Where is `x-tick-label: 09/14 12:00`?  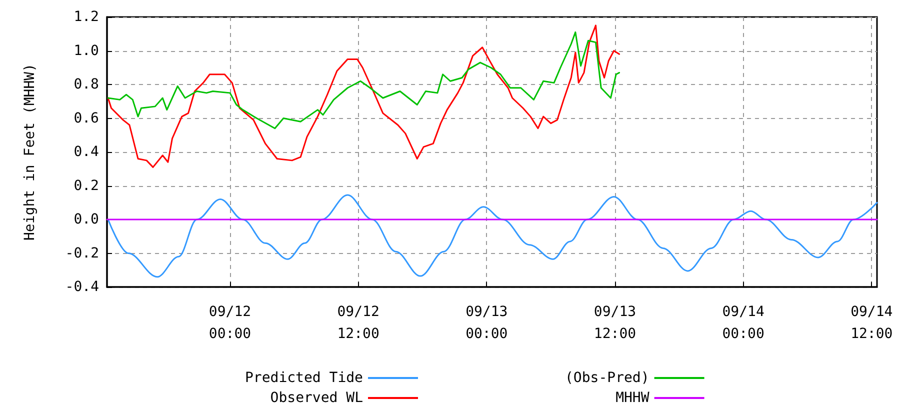
x-tick-label: 09/14 12:00 is located at coordinates (871, 323).